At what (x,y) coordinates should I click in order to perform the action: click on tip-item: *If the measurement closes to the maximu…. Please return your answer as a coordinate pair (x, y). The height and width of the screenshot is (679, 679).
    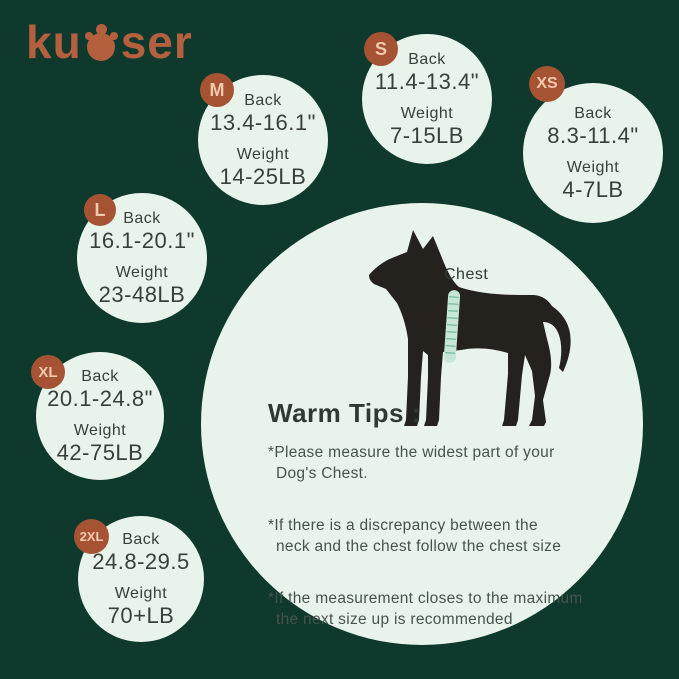
    Looking at the image, I should click on (425, 609).